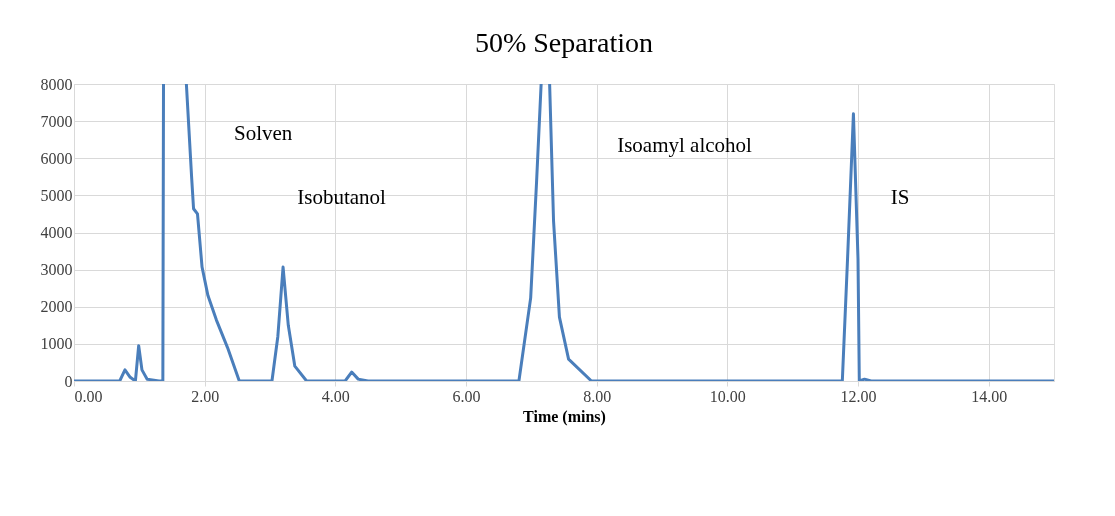 This screenshot has width=1115, height=516. Describe the element at coordinates (263, 133) in the screenshot. I see `annotation: Solven` at that location.